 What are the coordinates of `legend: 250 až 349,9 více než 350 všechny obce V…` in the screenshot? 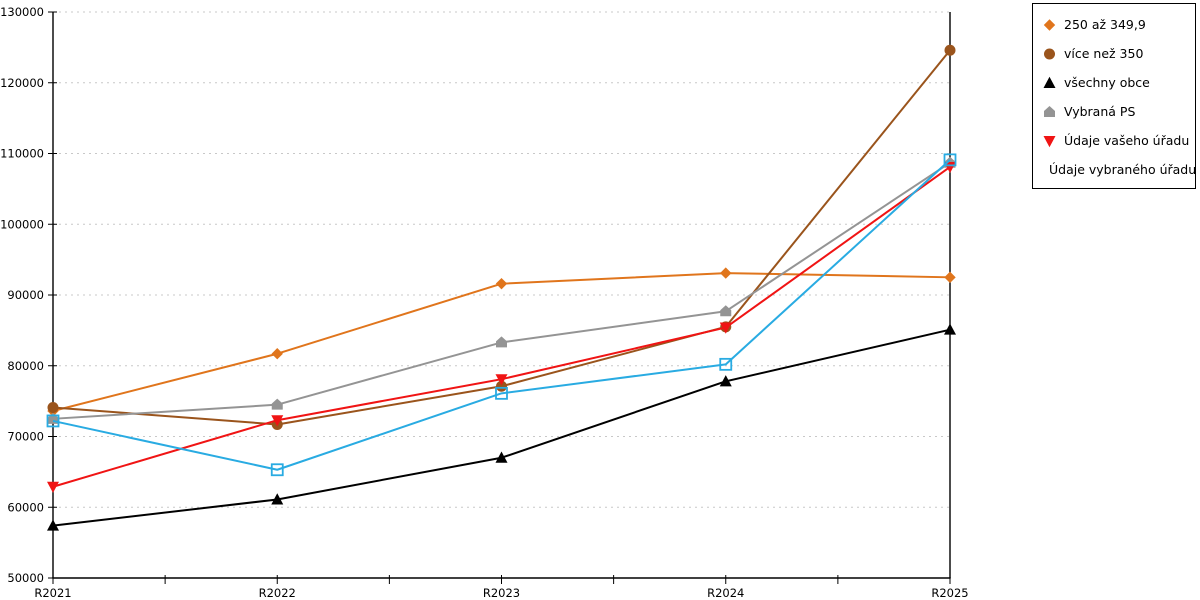 It's located at (1114, 96).